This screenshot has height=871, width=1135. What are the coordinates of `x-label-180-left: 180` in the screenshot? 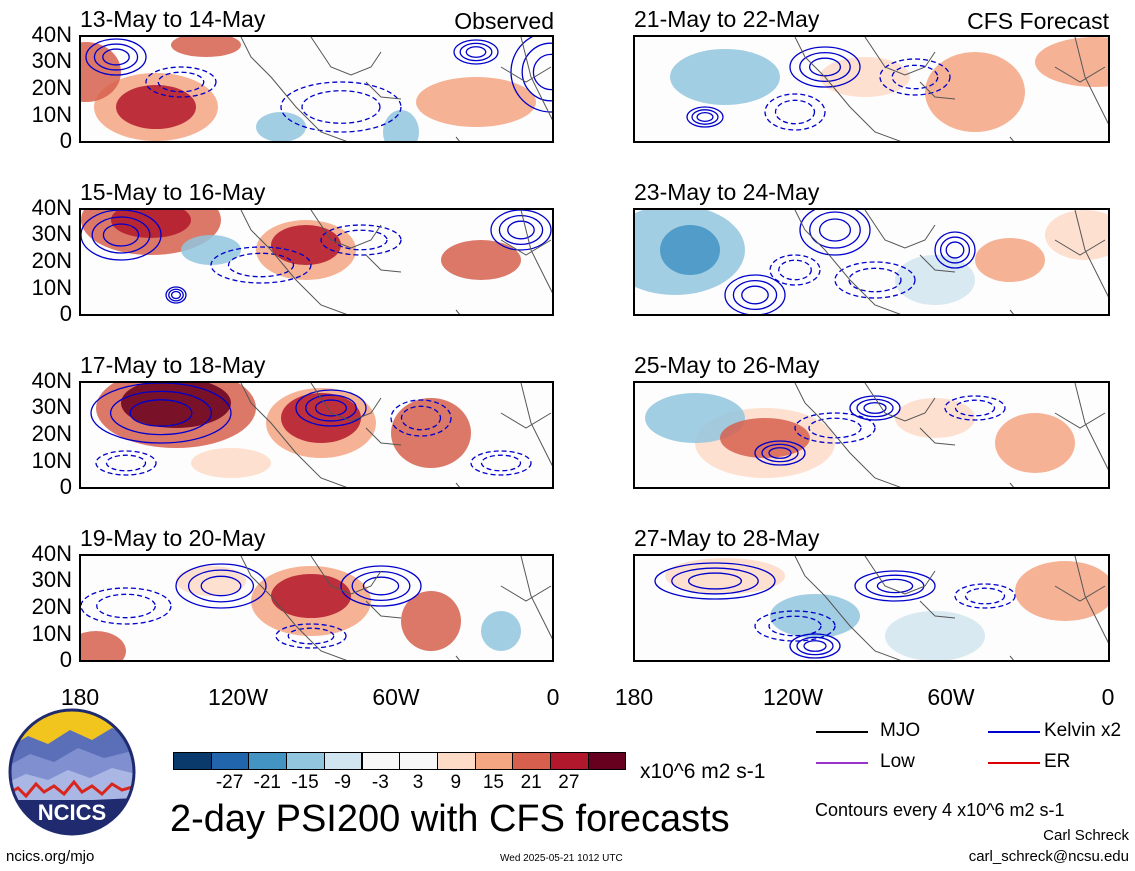 It's located at (80, 697).